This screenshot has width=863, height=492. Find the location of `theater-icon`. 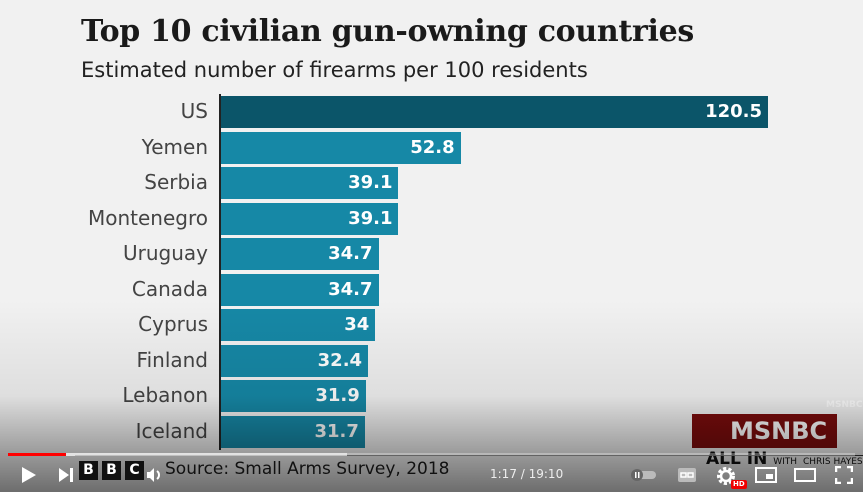

theater-icon is located at coordinates (805, 475).